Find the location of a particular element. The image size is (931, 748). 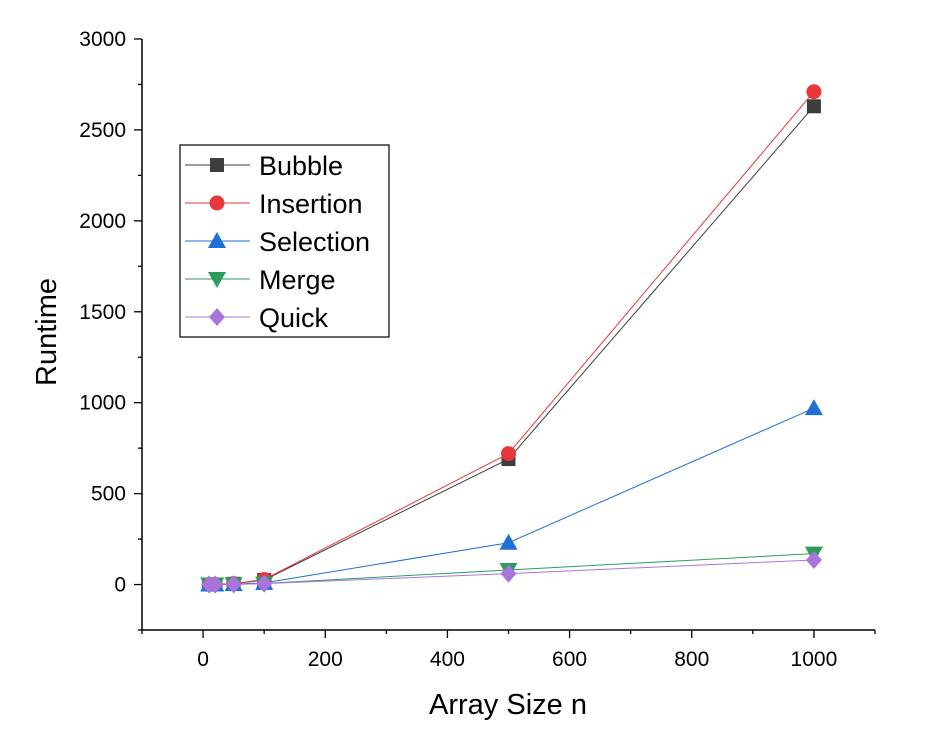

series-quick is located at coordinates (511, 572).